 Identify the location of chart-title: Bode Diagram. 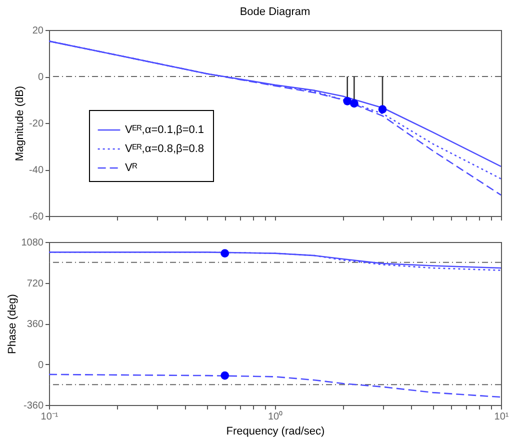
(275, 12).